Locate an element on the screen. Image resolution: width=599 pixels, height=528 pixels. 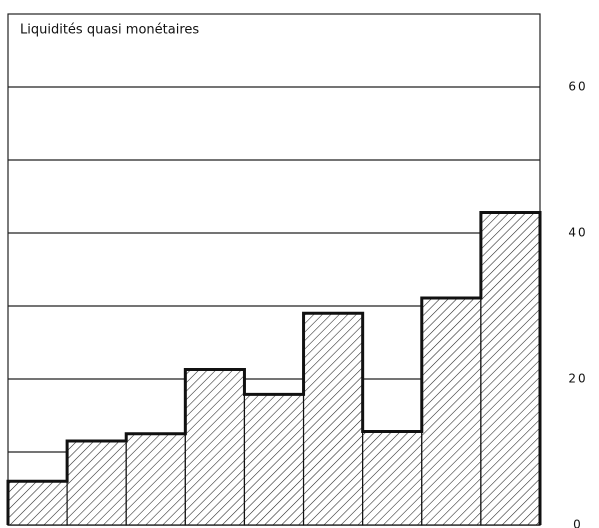
y-tick-label: 60 is located at coordinates (577, 87).